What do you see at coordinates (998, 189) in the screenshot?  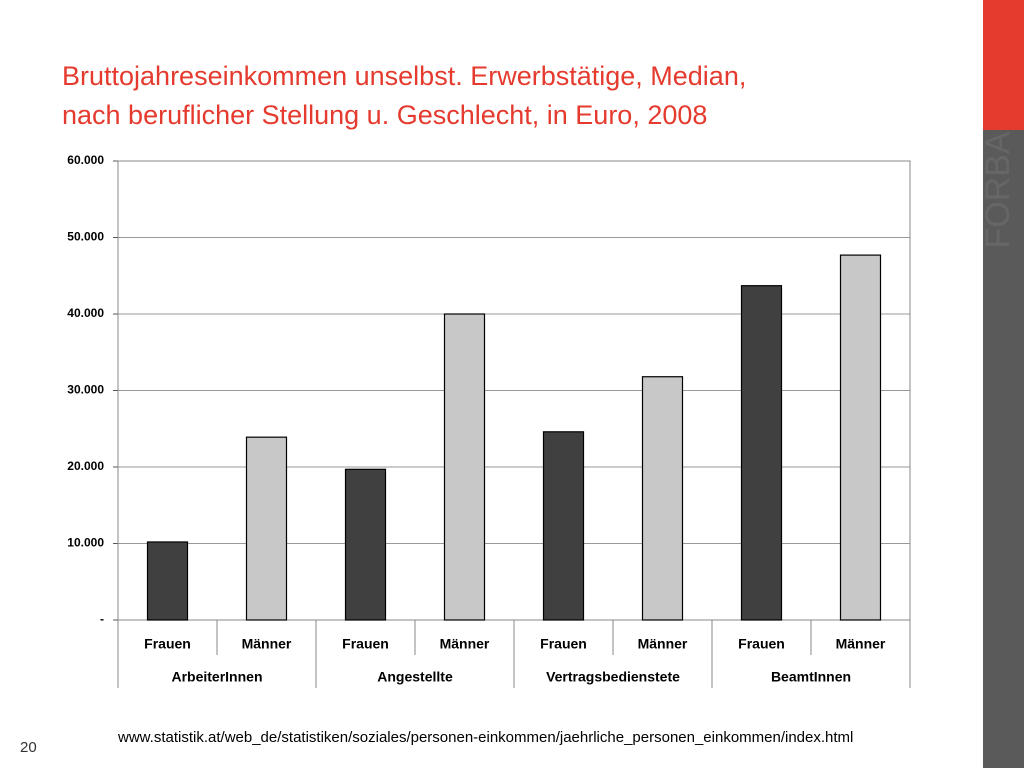 I see `logo: FORBA` at bounding box center [998, 189].